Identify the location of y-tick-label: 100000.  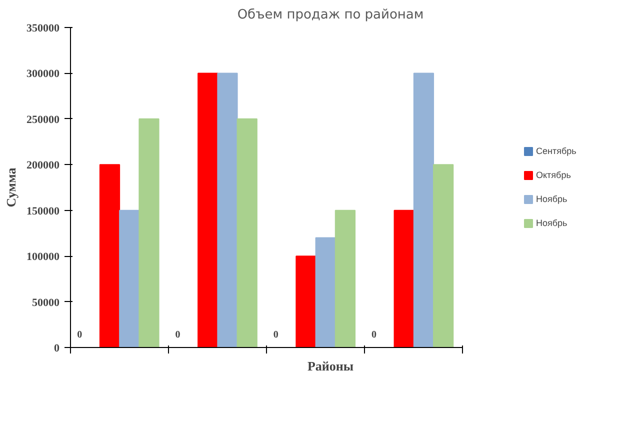
(43, 257).